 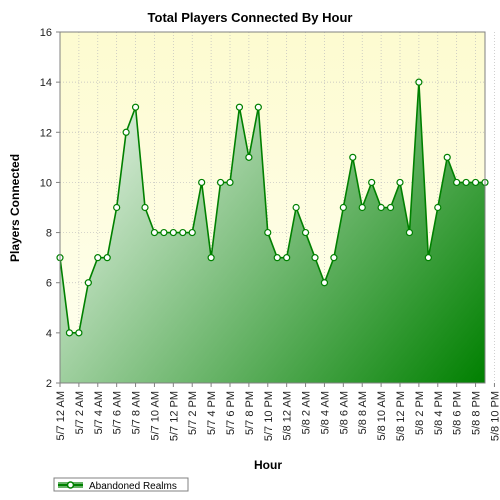 I want to click on x-tick-label: 5/8 6 AM, so click(x=344, y=412).